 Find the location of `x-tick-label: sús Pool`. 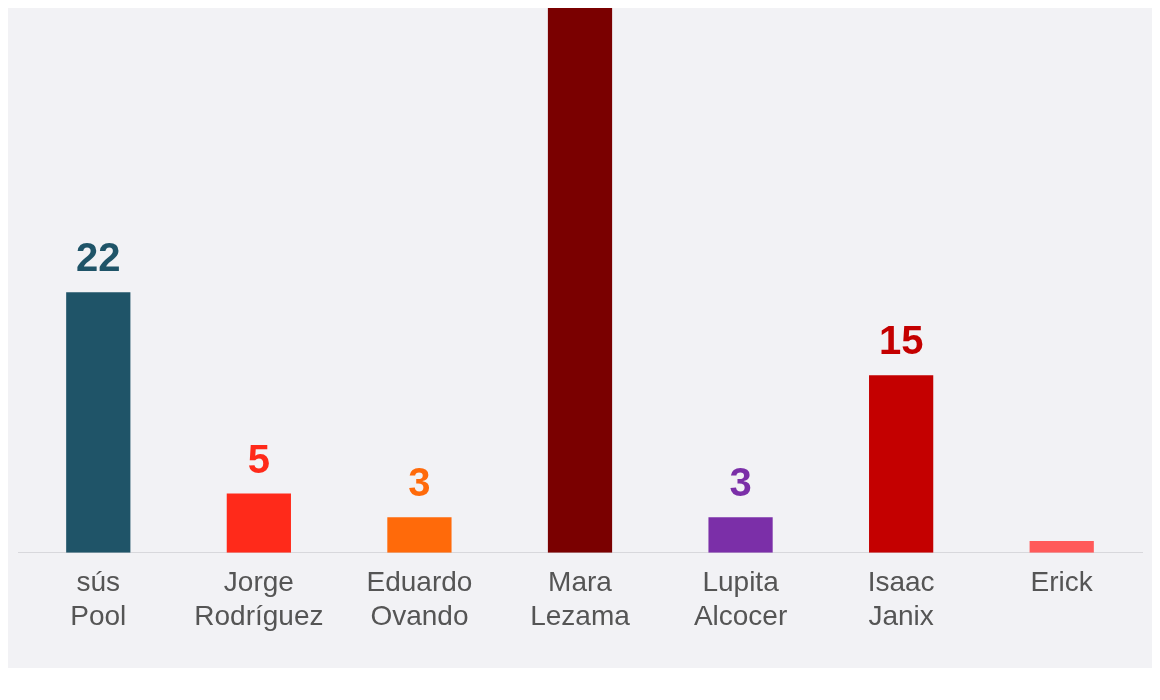

x-tick-label: sús Pool is located at coordinates (98, 598).